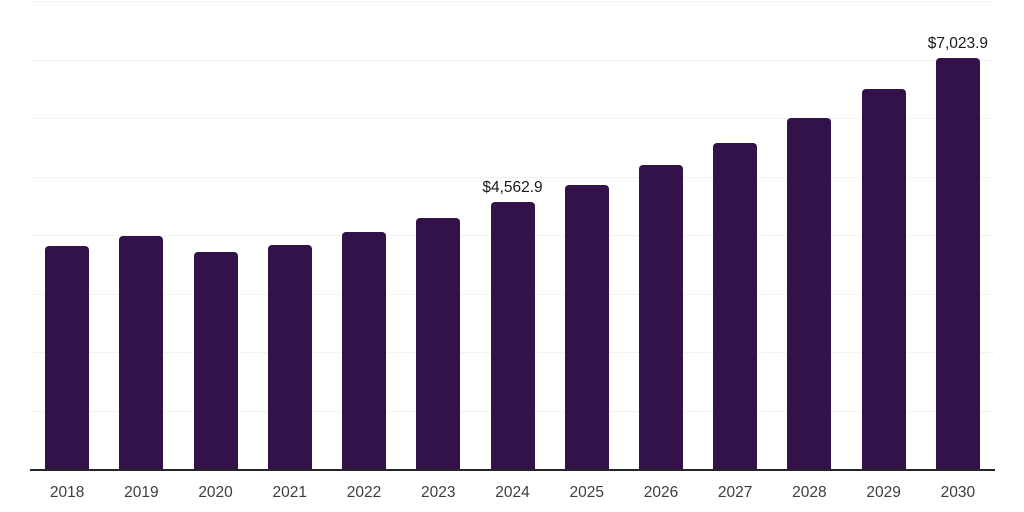 This screenshot has height=512, width=1024. I want to click on x-tick-label: 2023, so click(438, 492).